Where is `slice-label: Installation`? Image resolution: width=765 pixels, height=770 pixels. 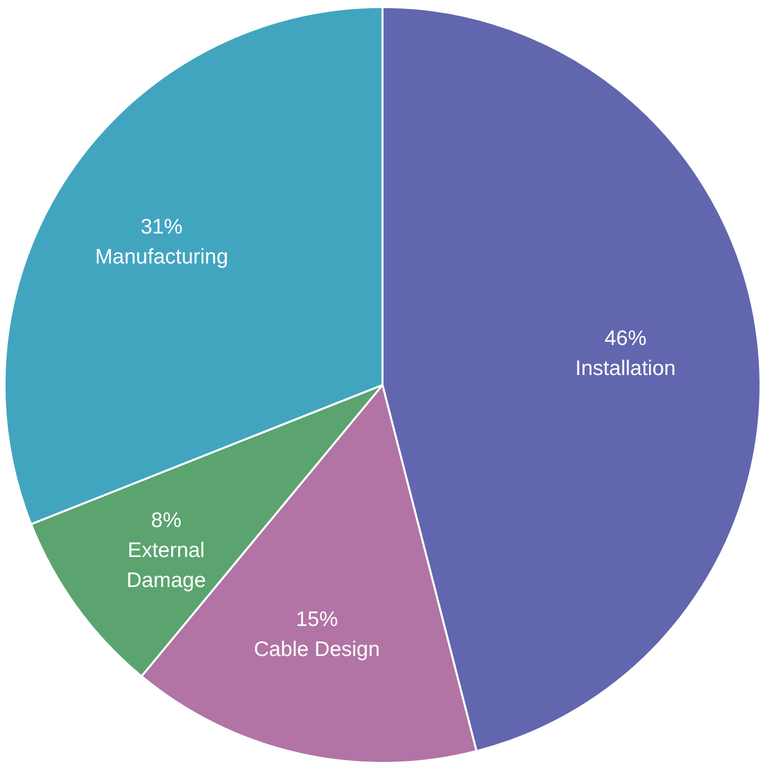
slice-label: Installation is located at coordinates (625, 368).